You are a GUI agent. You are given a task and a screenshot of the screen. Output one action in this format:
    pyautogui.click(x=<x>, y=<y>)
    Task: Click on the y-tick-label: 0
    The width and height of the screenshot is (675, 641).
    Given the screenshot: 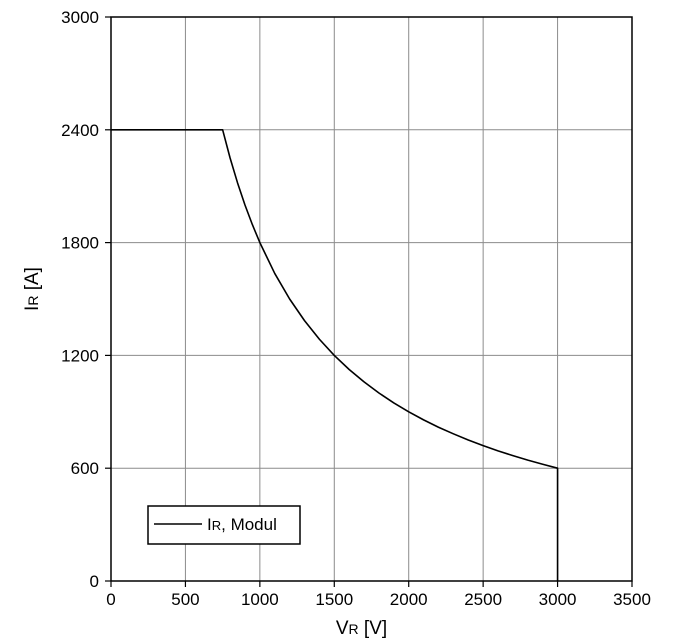 What is the action you would take?
    pyautogui.click(x=94, y=581)
    